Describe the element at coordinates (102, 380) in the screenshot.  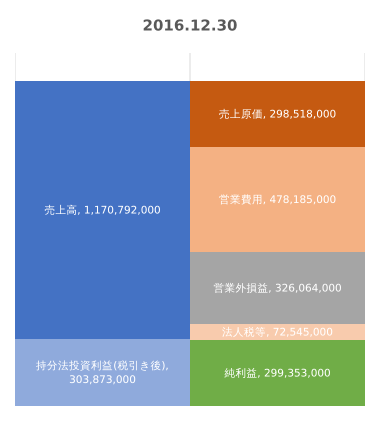
I see `data-label: 303,873,000` at that location.